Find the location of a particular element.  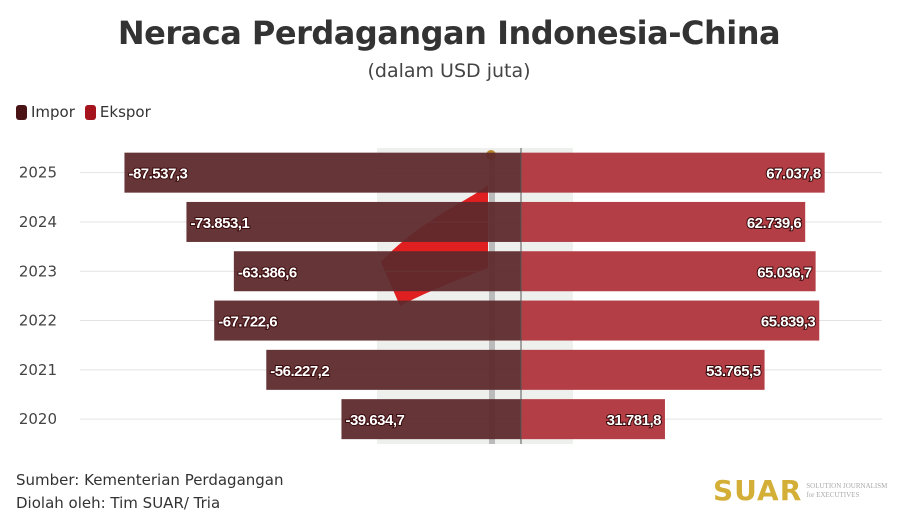

data-label: -73.853,1 is located at coordinates (219, 223).